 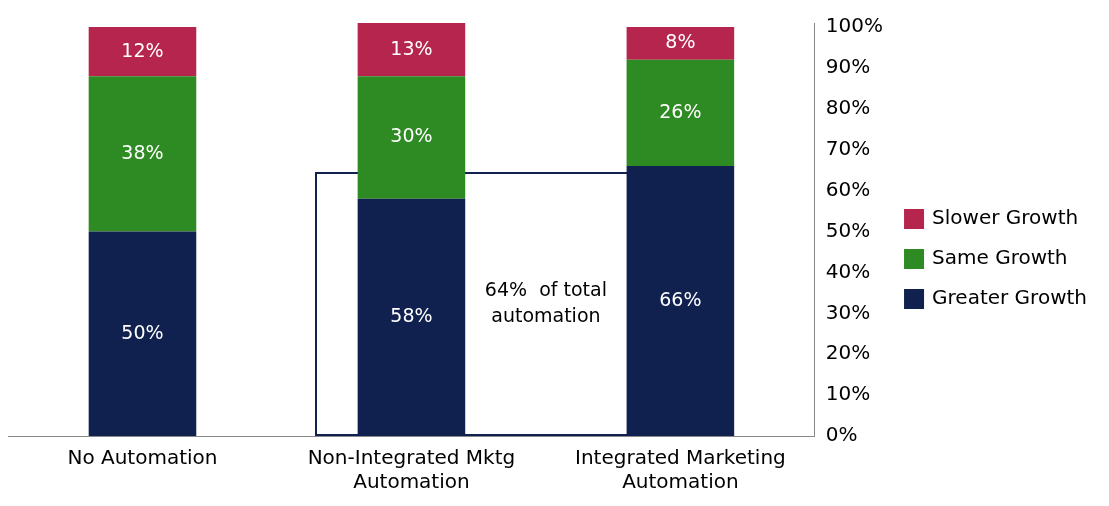 I want to click on y-tick-label: 0%, so click(x=841, y=434).